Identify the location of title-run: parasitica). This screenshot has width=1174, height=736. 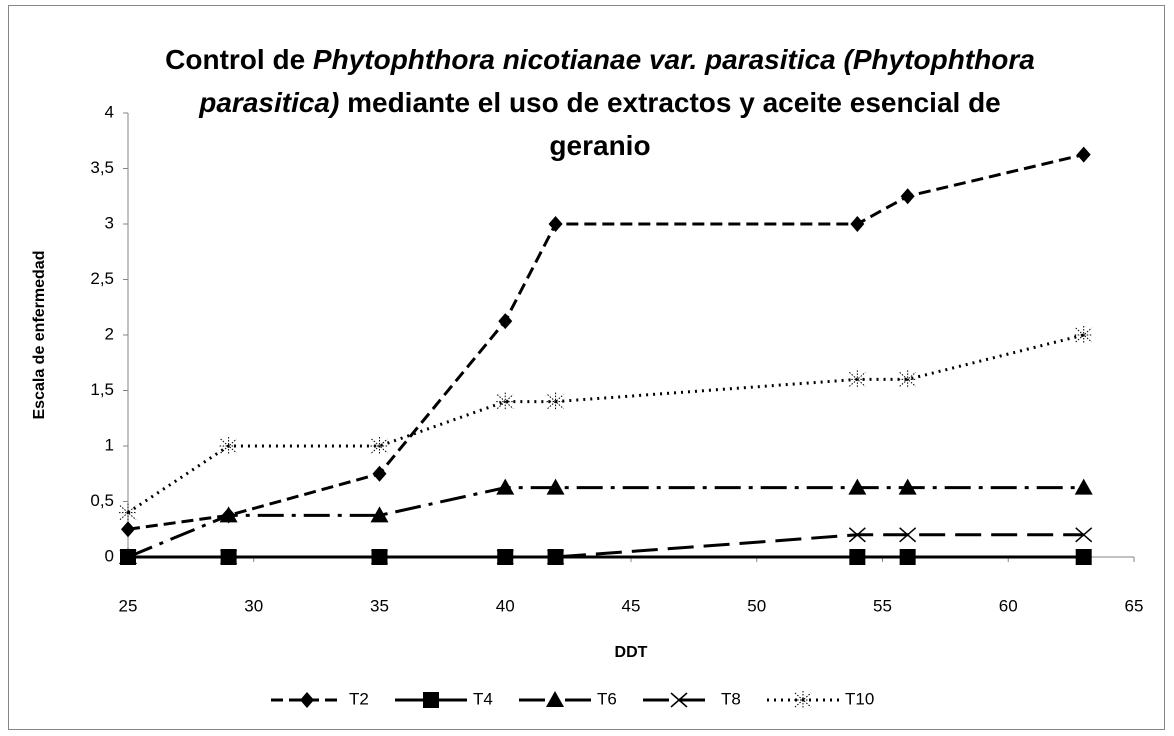
(268, 102).